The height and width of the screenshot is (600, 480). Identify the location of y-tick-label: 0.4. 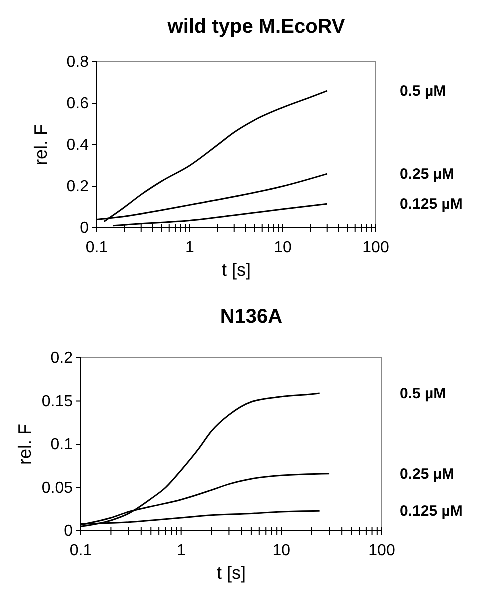
(78, 145).